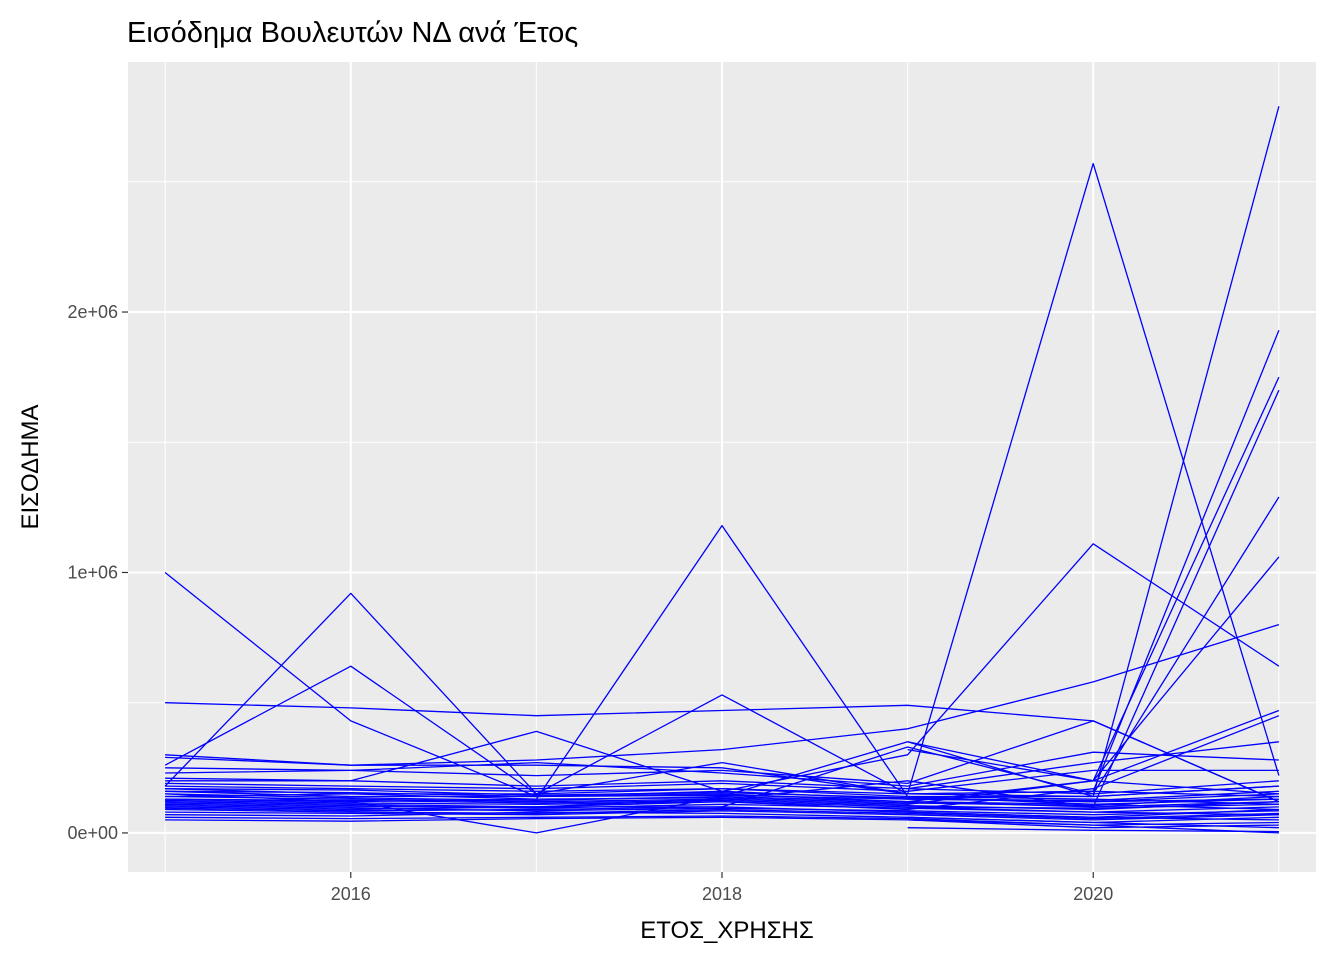 The width and height of the screenshot is (1344, 960). I want to click on x-tick-label: 2020, so click(1093, 894).